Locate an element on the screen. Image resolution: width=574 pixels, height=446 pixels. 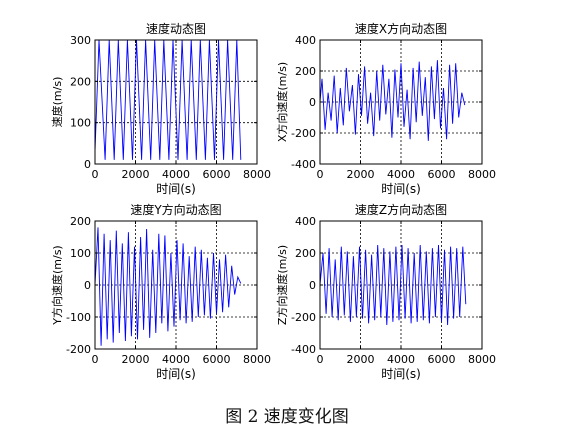
chart-title-speed: 速度动态图 is located at coordinates (176, 28).